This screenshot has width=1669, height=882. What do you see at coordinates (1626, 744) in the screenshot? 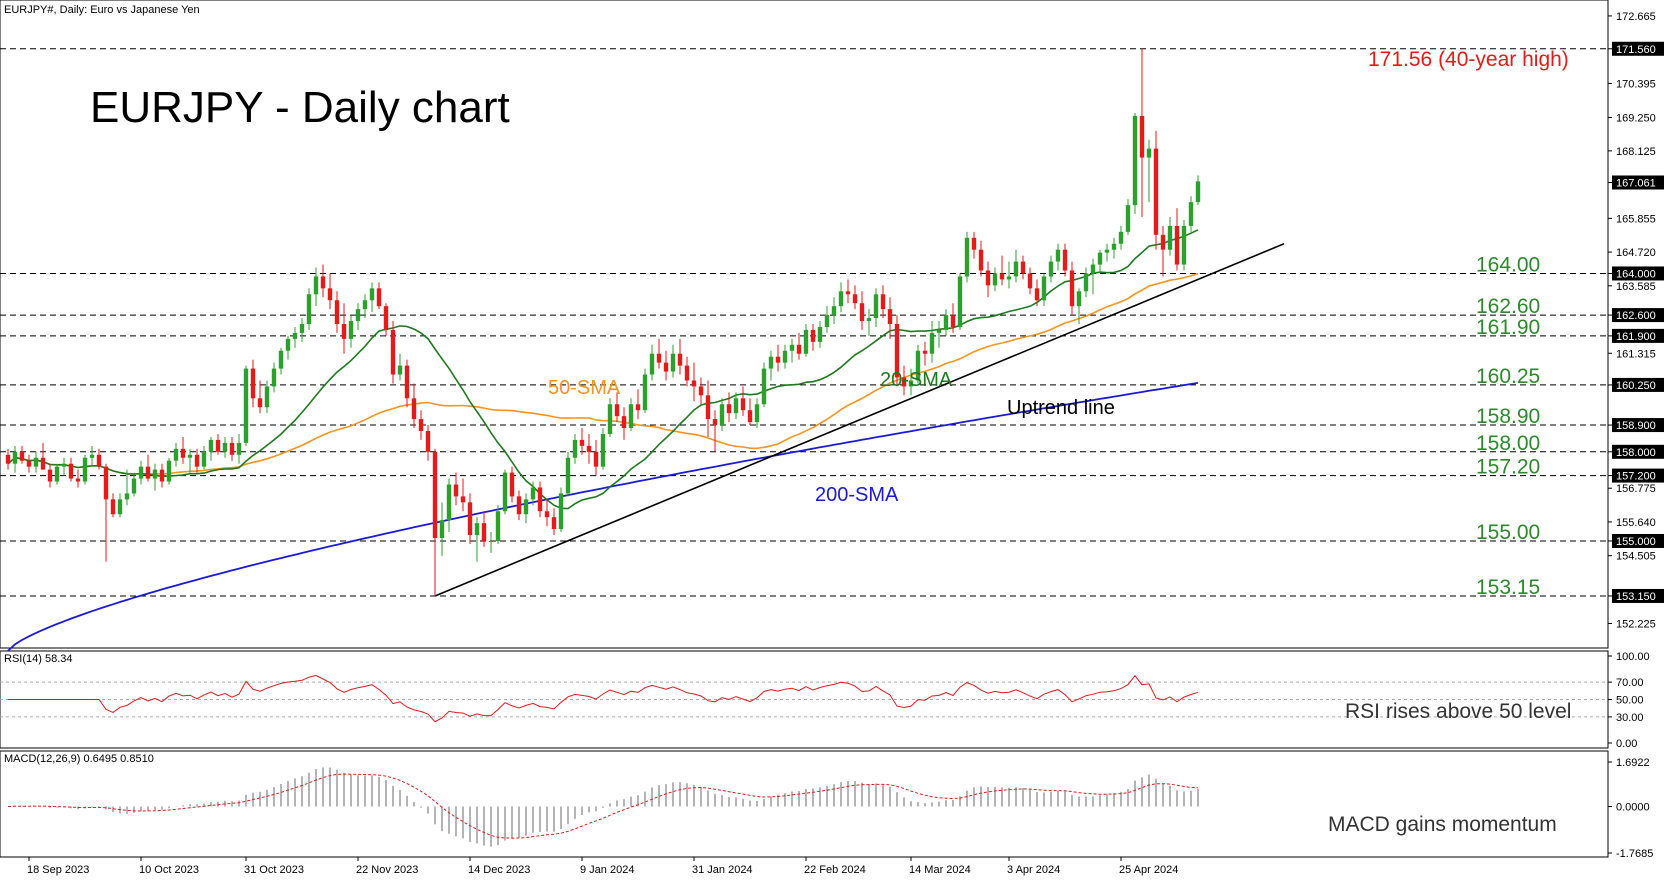
I see `rsi-tick-label: 0.00` at bounding box center [1626, 744].